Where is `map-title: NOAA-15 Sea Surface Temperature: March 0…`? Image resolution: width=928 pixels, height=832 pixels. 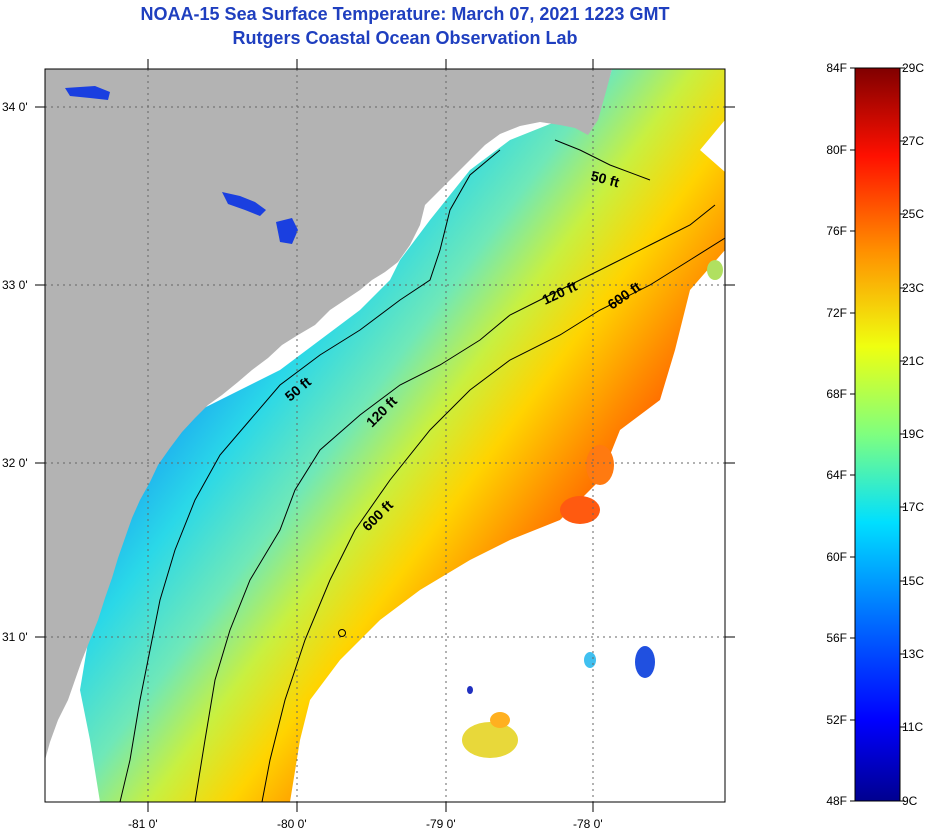
map-title: NOAA-15 Sea Surface Temperature: March 0… is located at coordinates (405, 14).